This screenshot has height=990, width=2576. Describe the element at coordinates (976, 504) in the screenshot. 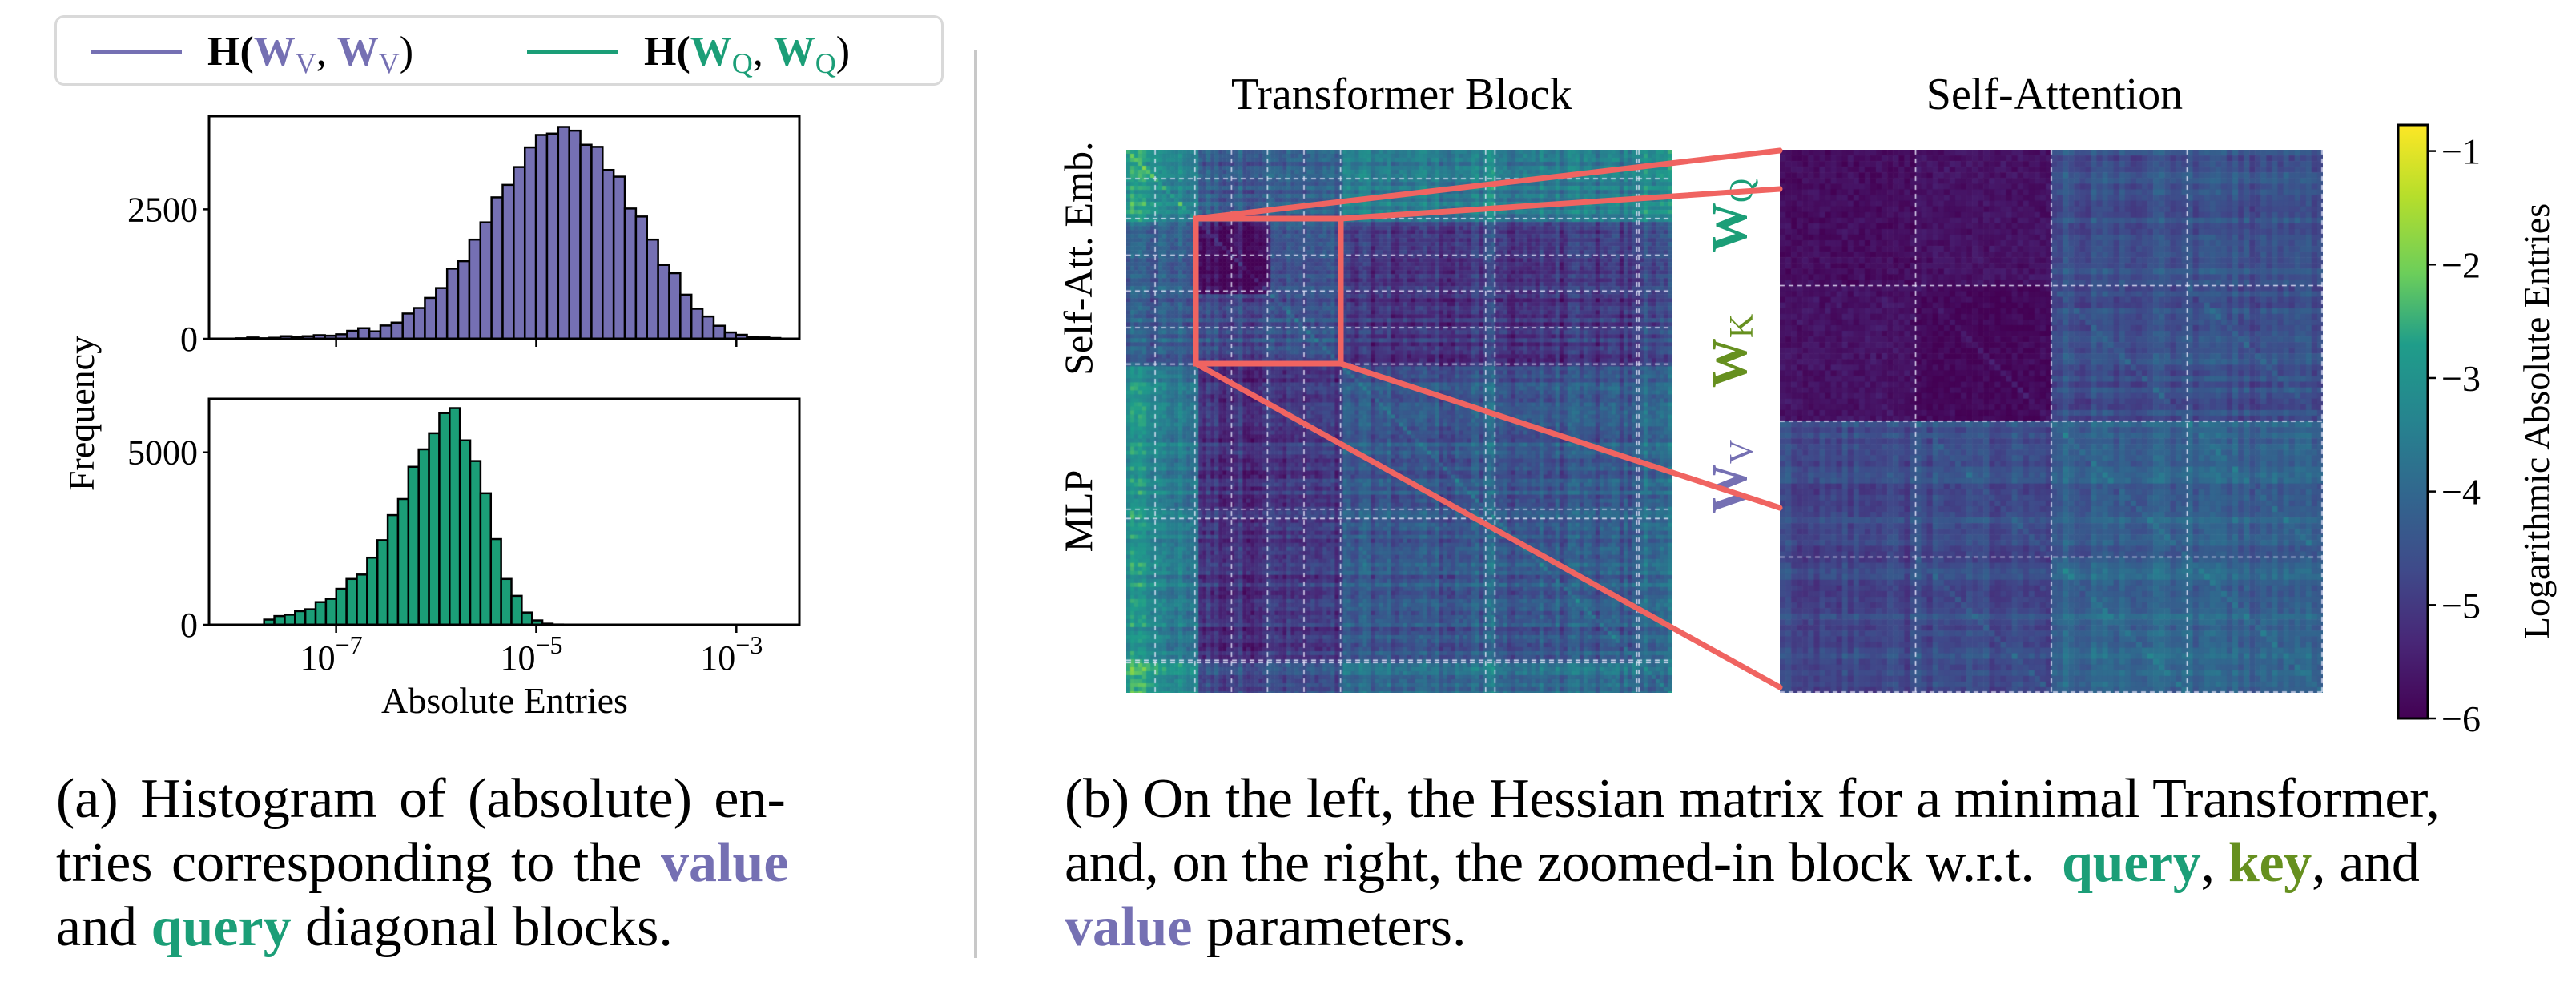

I see `panel-divider` at that location.